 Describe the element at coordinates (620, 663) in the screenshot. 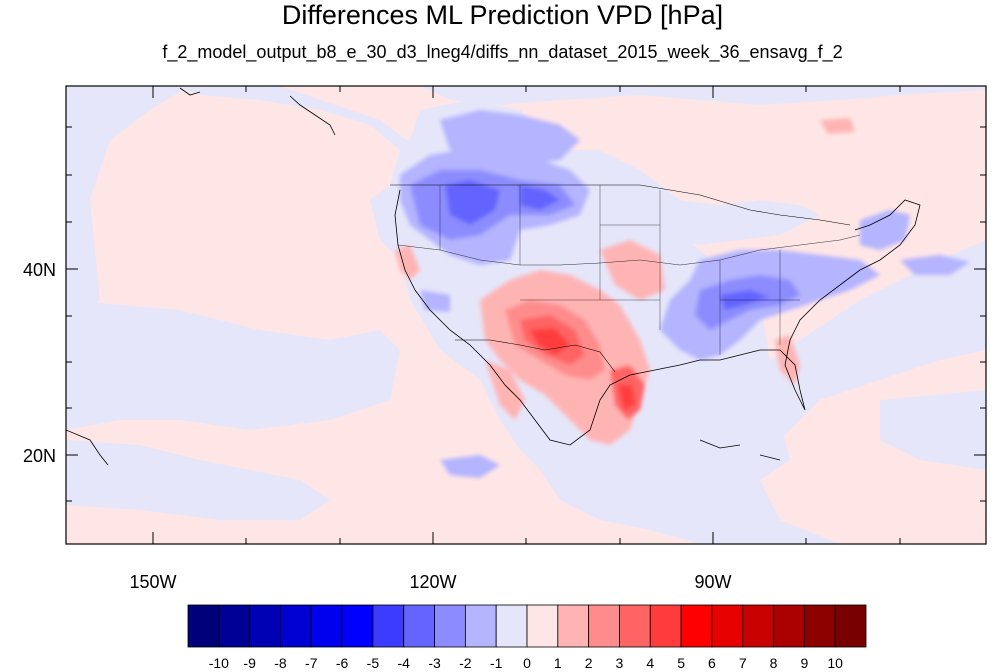

I see `colorbar-level-label: 3` at that location.